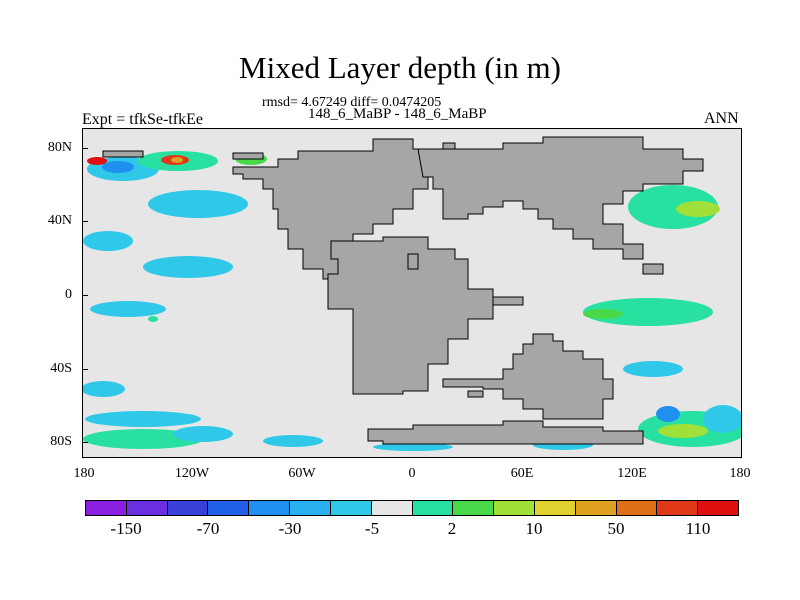 This screenshot has height=600, width=800. Describe the element at coordinates (698, 528) in the screenshot. I see `colorbar-label: 110` at that location.